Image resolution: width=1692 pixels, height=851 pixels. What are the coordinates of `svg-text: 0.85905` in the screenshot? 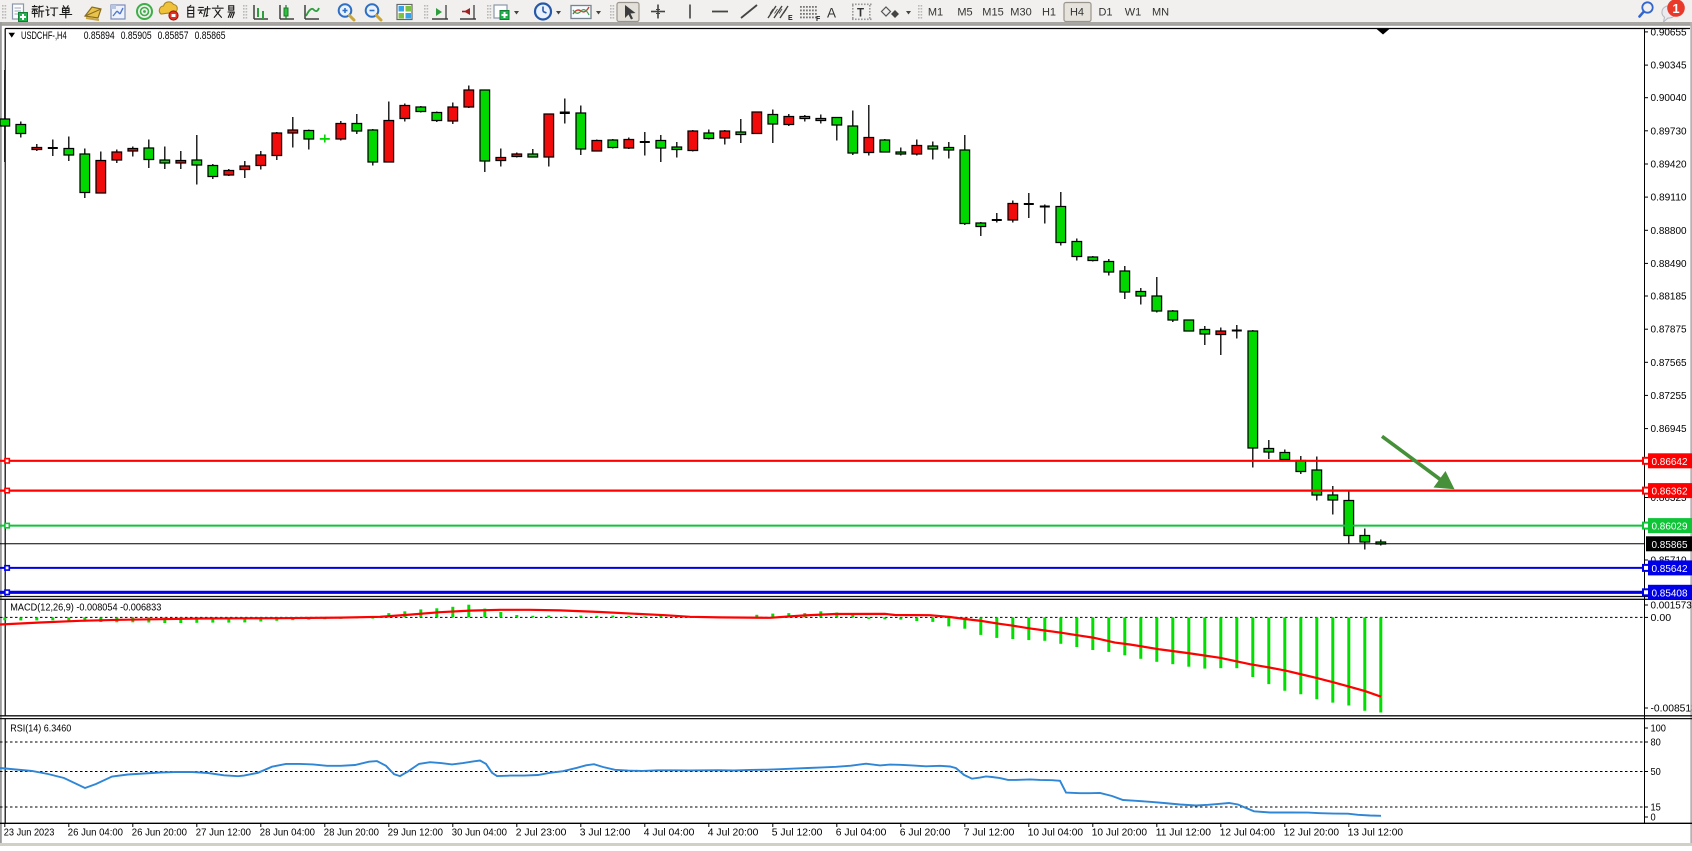 It's located at (136, 36).